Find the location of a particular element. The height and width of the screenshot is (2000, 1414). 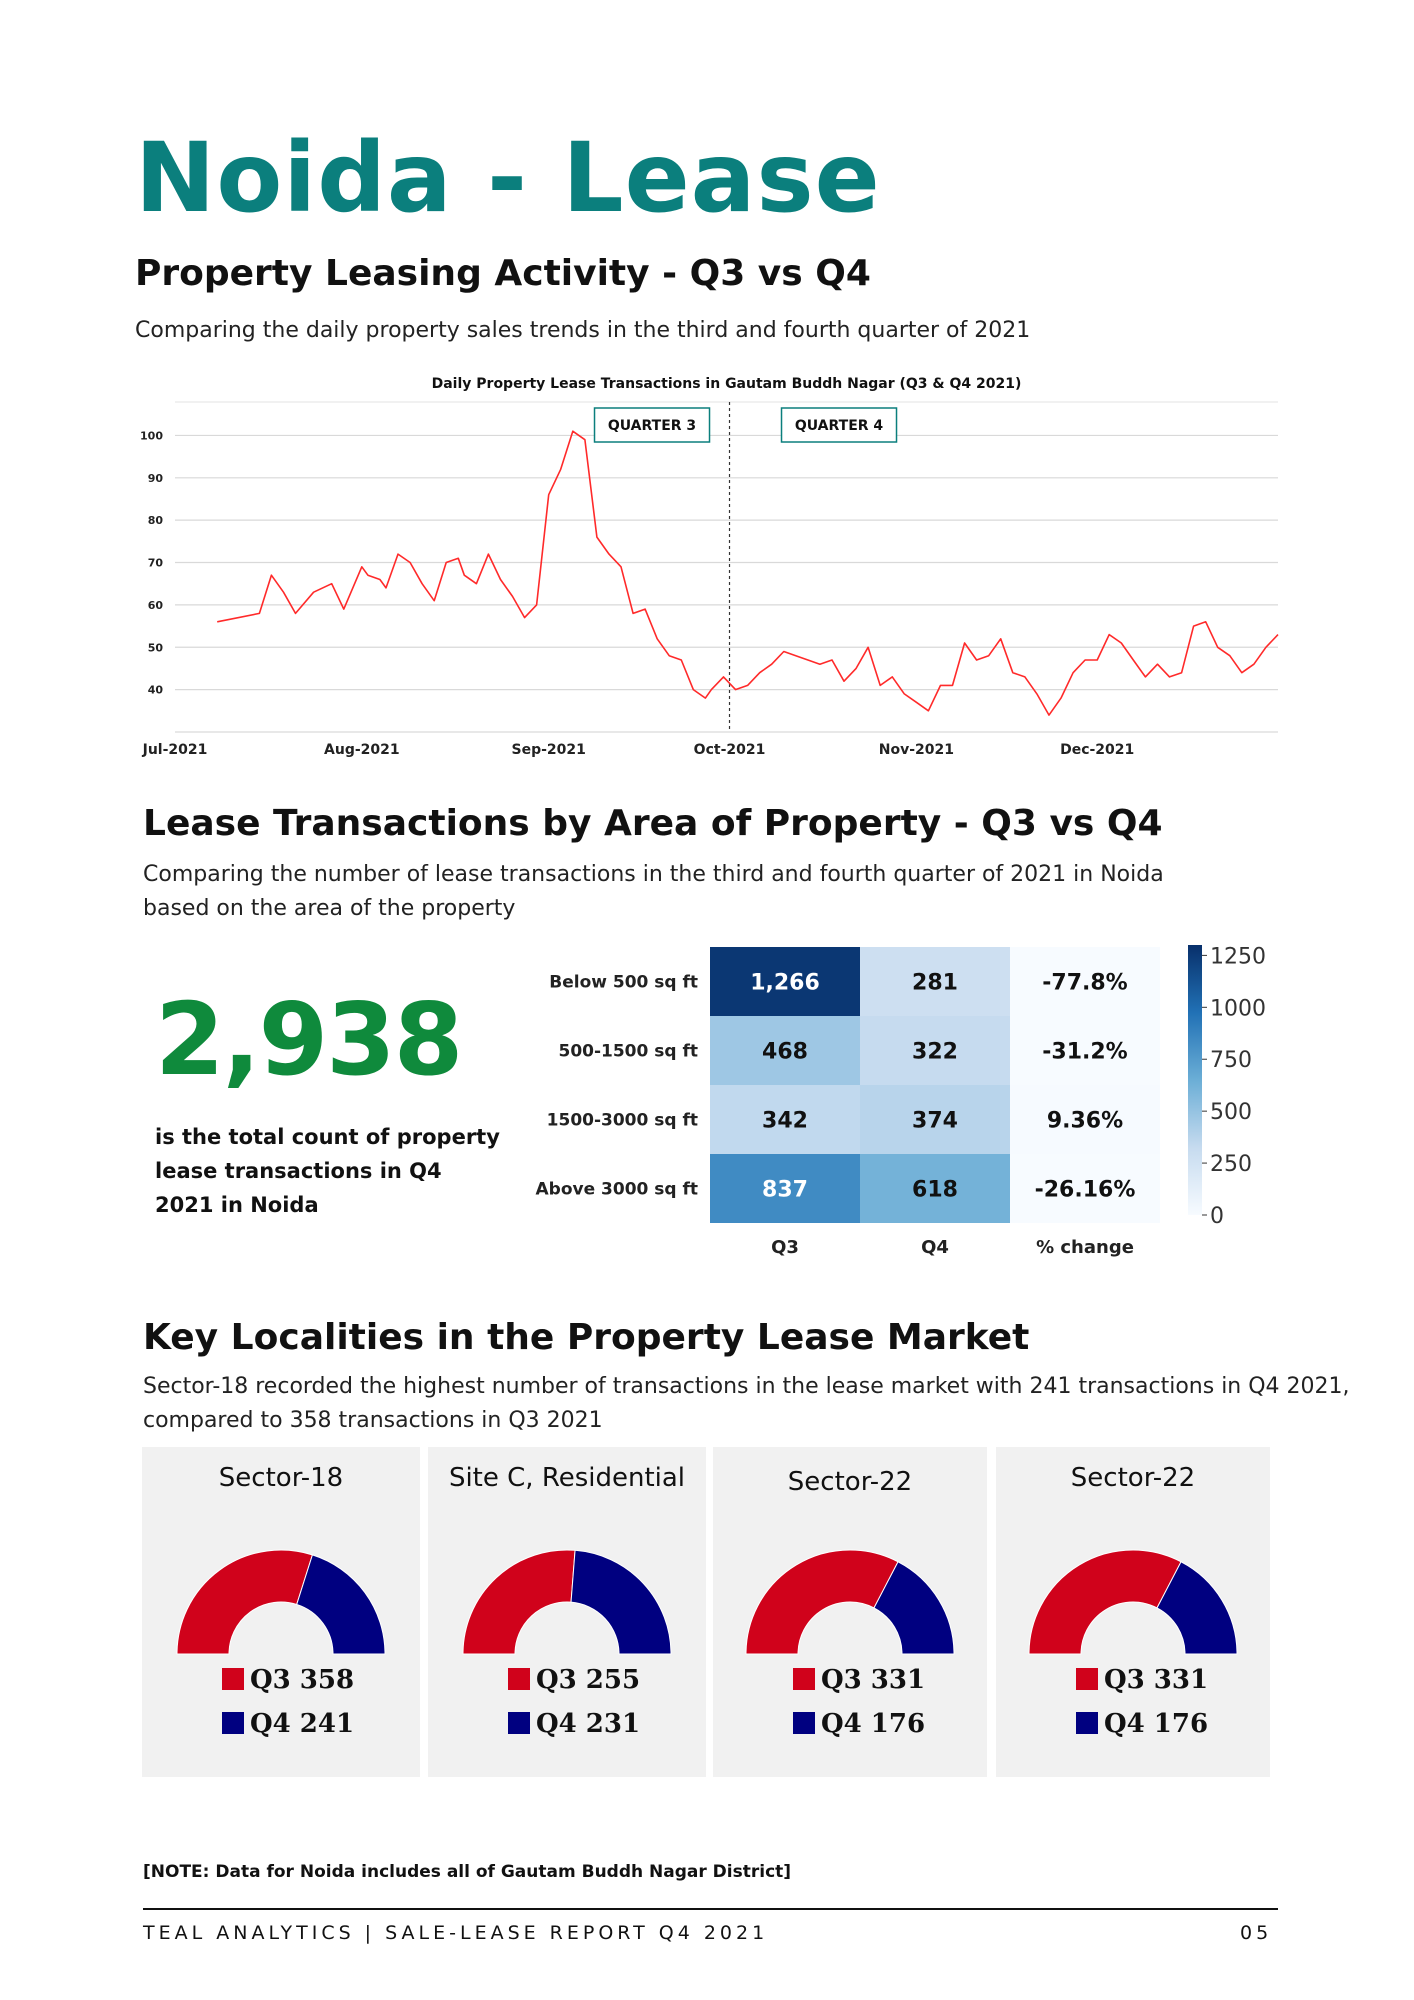

gauge-panel: Site C, Residential Q3 255 Q4 231 is located at coordinates (567, 1612).